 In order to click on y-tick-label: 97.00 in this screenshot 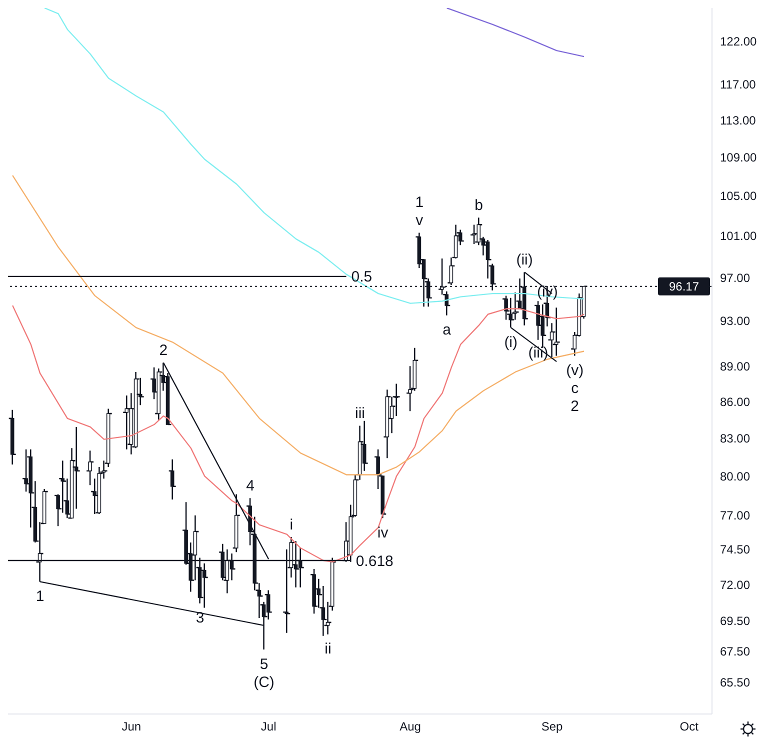, I will do `click(735, 277)`.